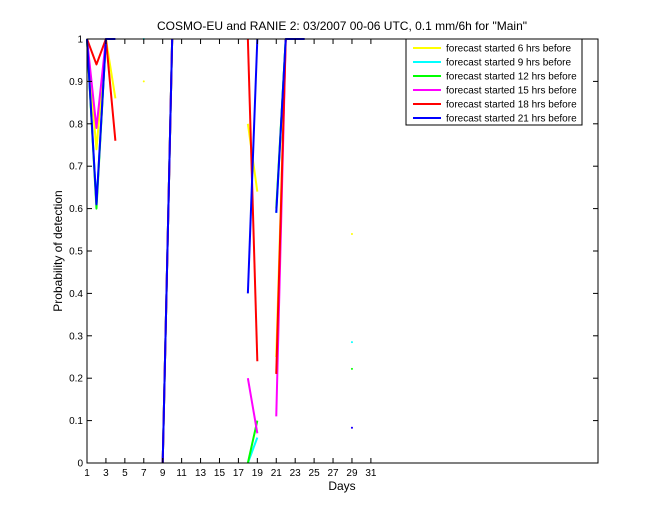 Image resolution: width=660 pixels, height=520 pixels. What do you see at coordinates (333, 473) in the screenshot?
I see `x-tick-label: 27` at bounding box center [333, 473].